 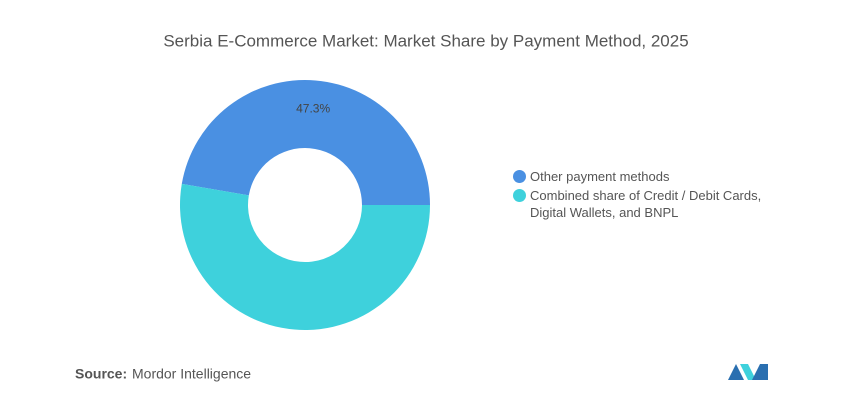 I want to click on legend-item: Other payment methods, so click(x=648, y=176).